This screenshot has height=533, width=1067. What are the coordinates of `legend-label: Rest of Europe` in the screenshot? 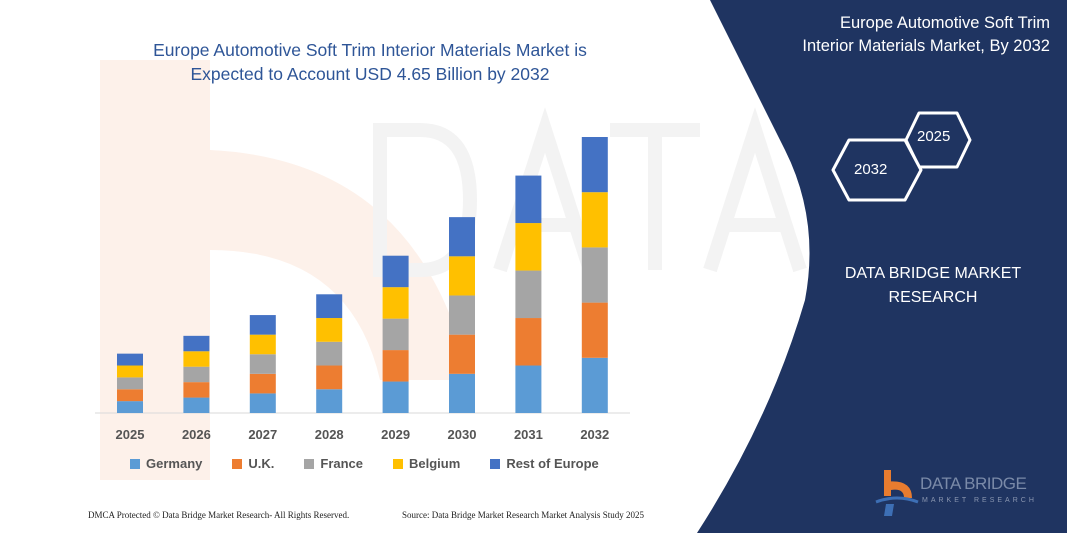 It's located at (552, 463).